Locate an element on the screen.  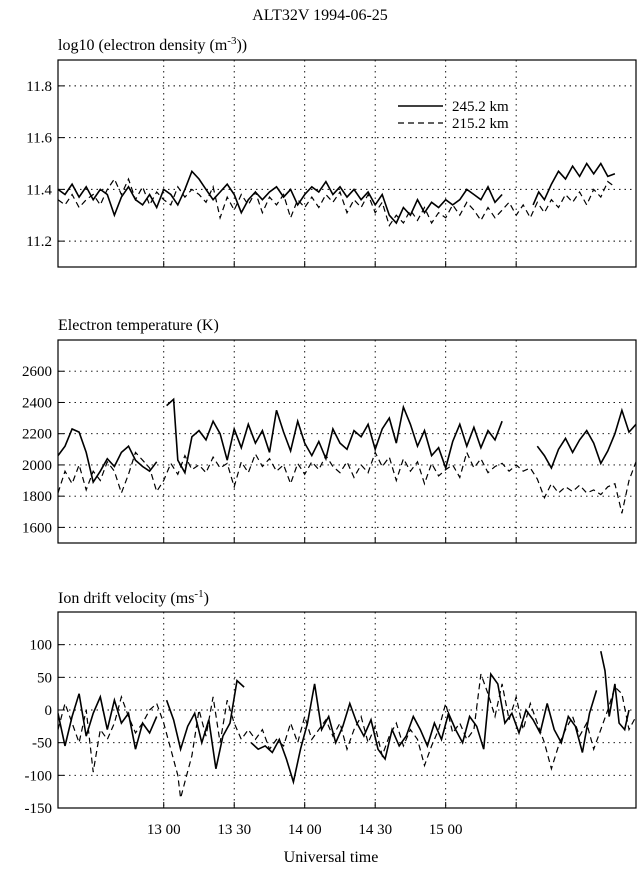
legend: 245.2 km 215.2 km is located at coordinates (453, 115).